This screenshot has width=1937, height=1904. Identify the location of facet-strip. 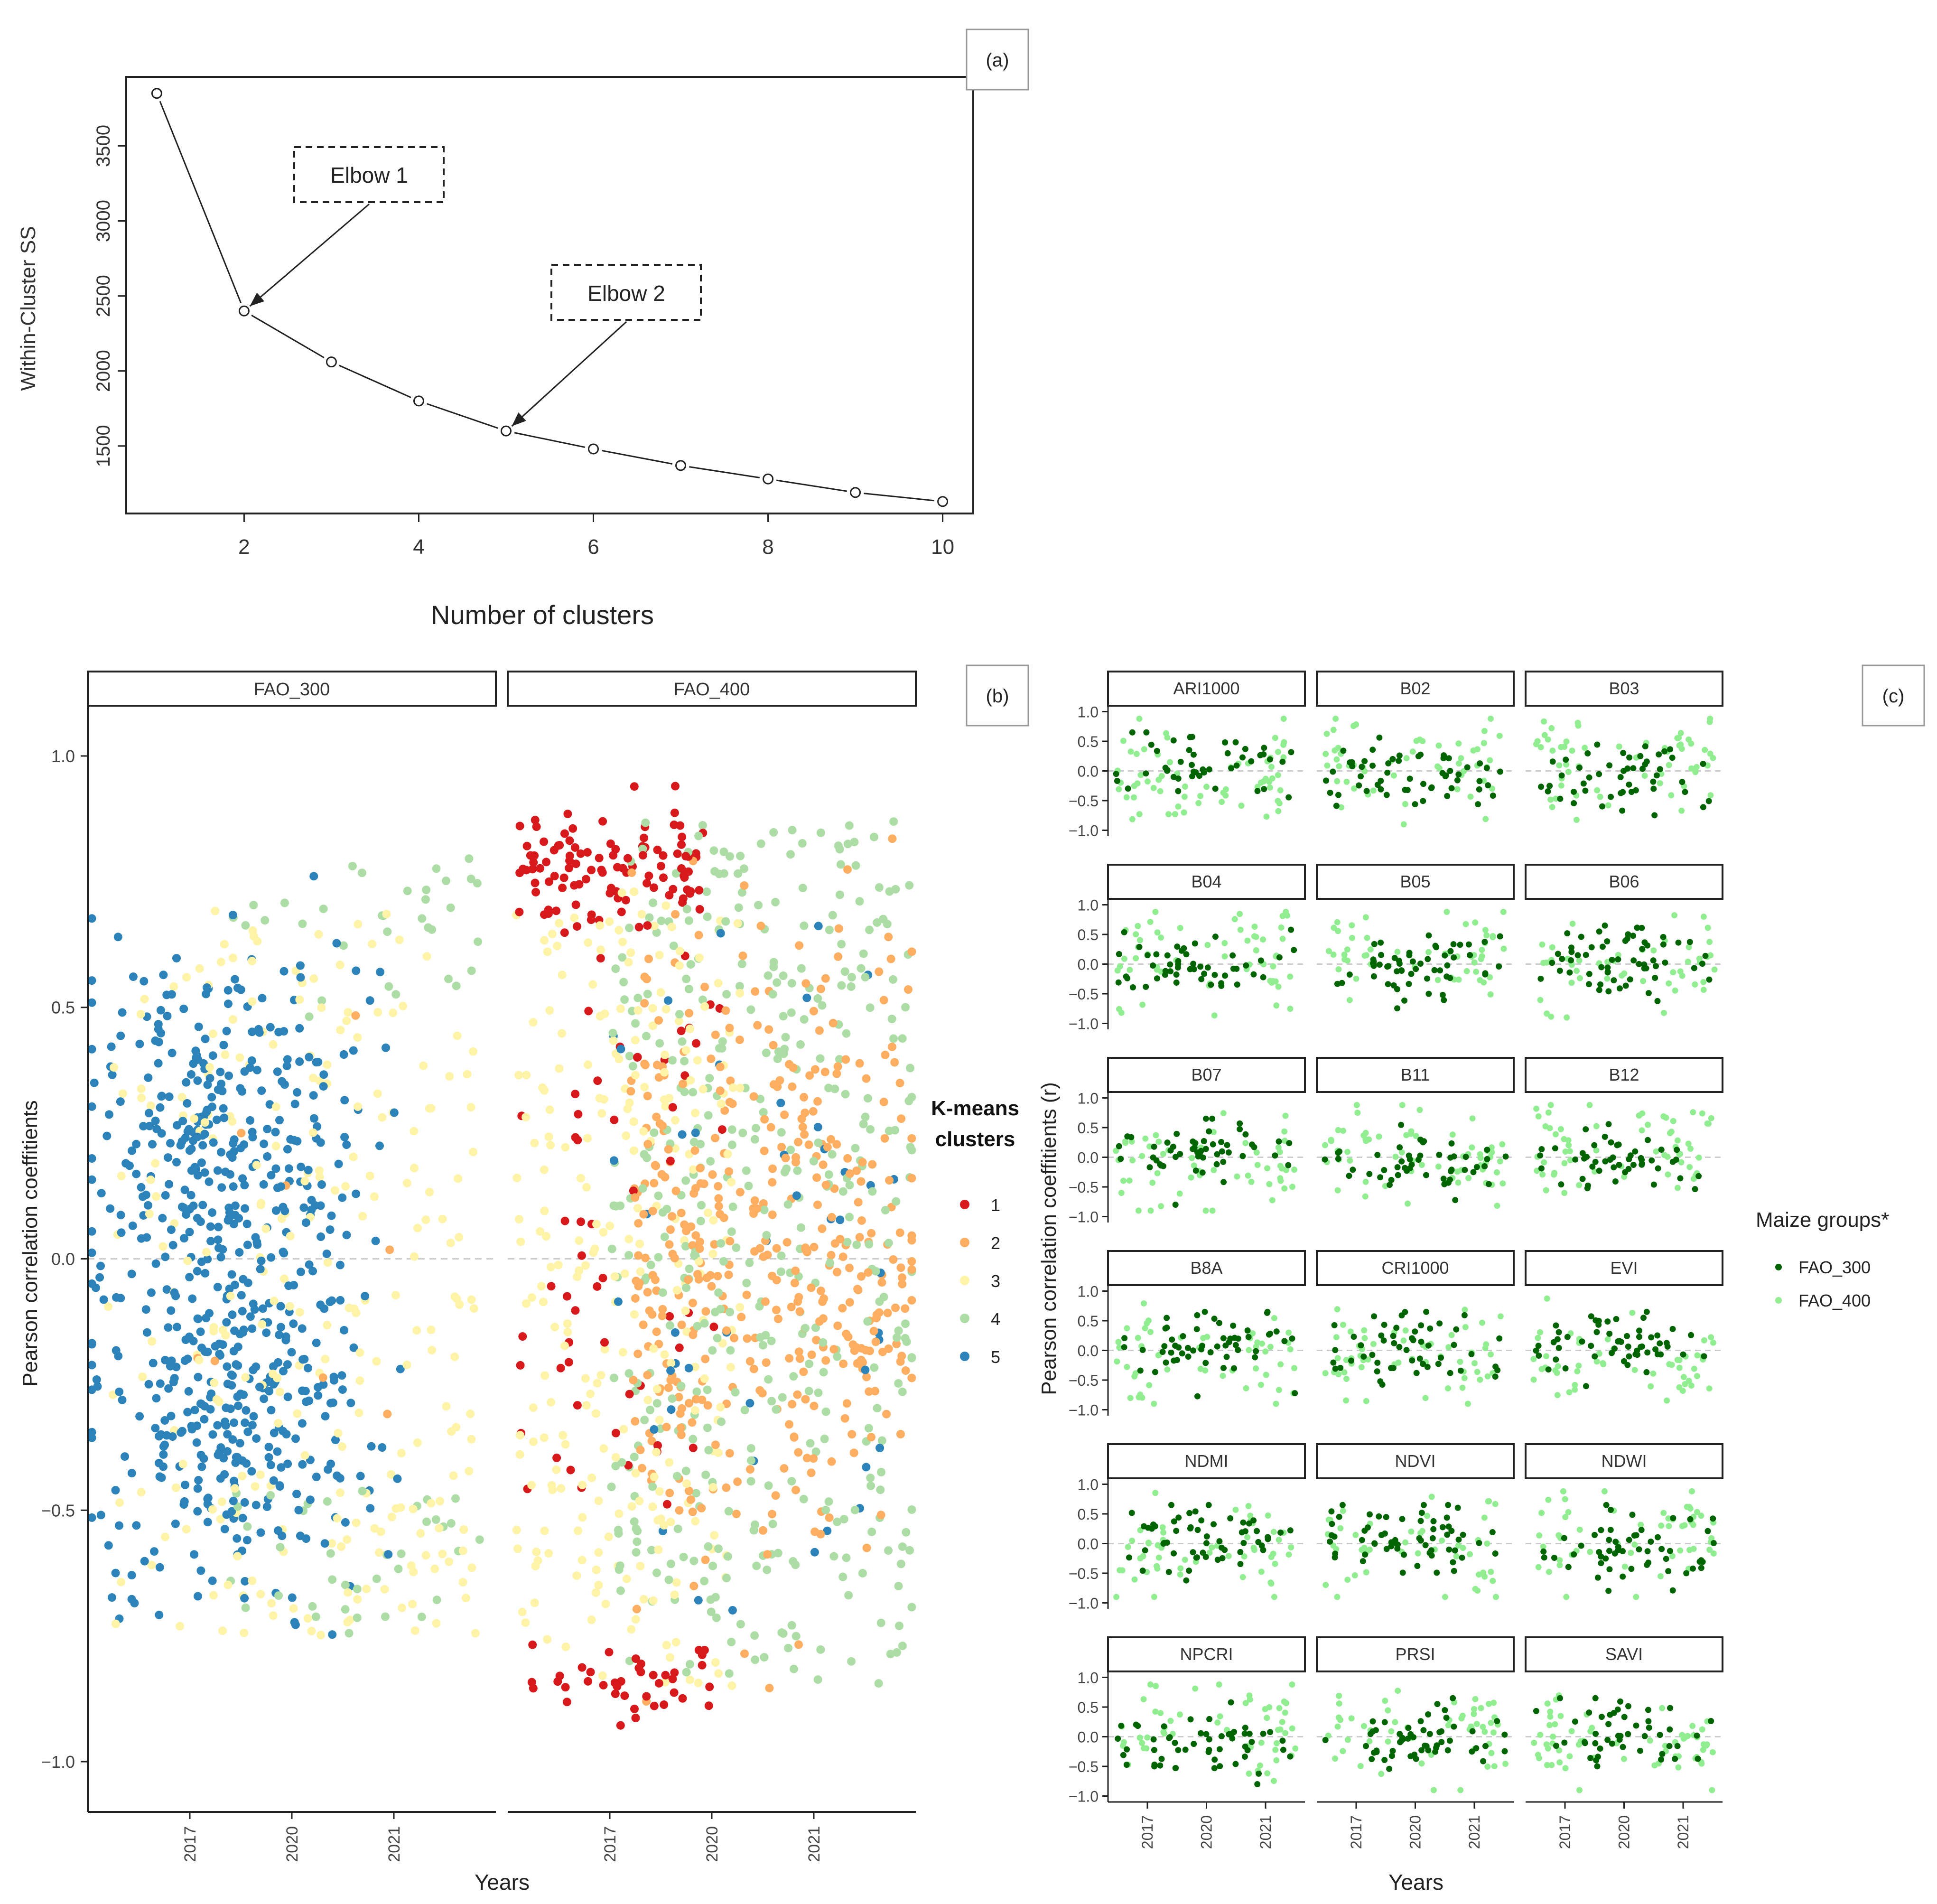
(1624, 1268).